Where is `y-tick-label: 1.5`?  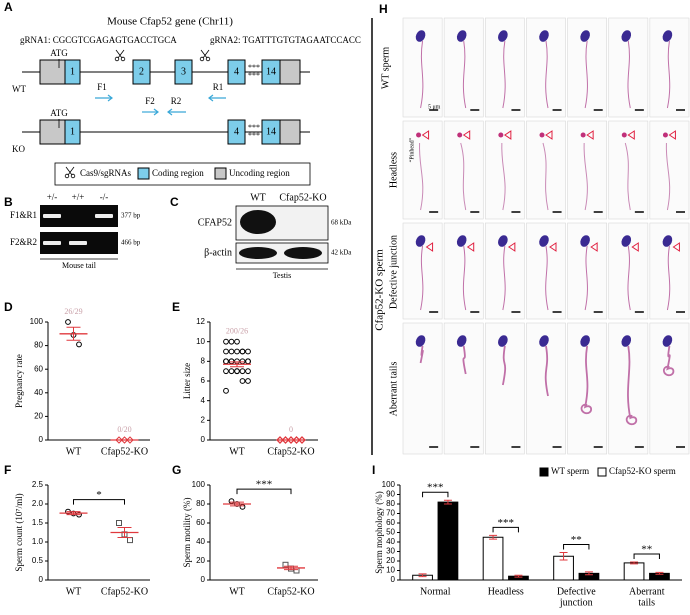
y-tick-label: 1.5 is located at coordinates (38, 522).